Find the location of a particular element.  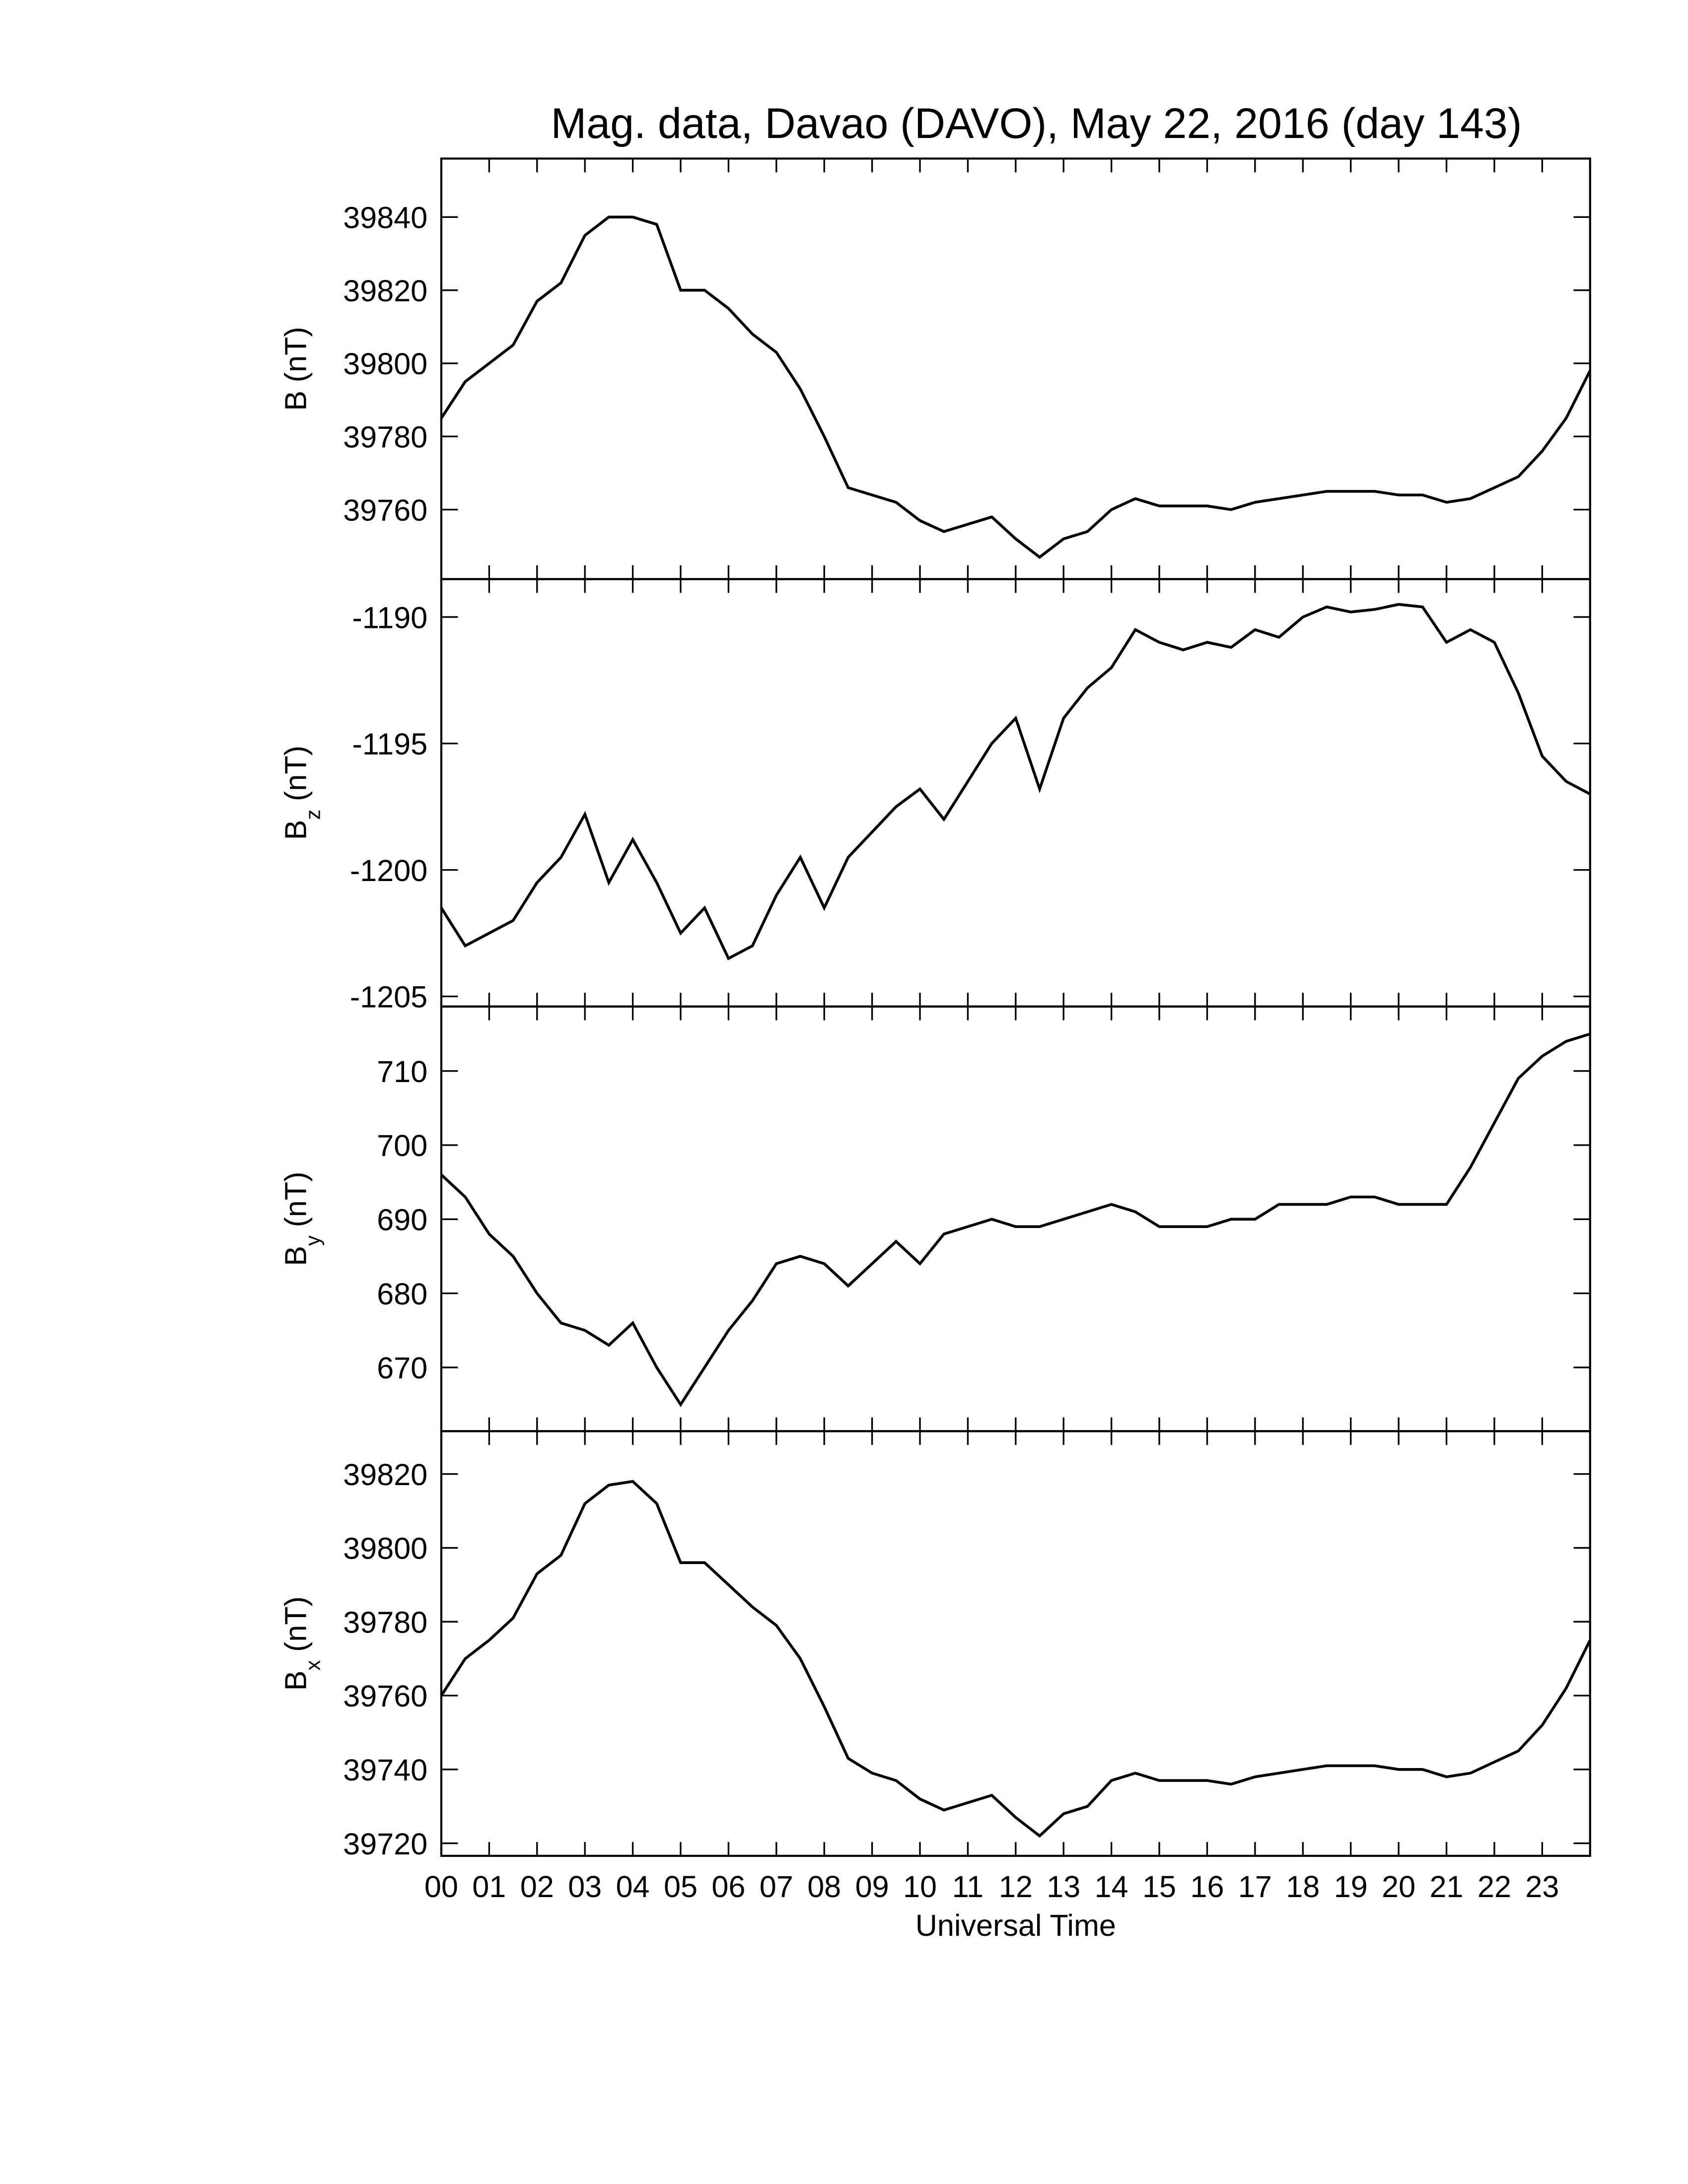

x-tick-label: 02 is located at coordinates (537, 1887).